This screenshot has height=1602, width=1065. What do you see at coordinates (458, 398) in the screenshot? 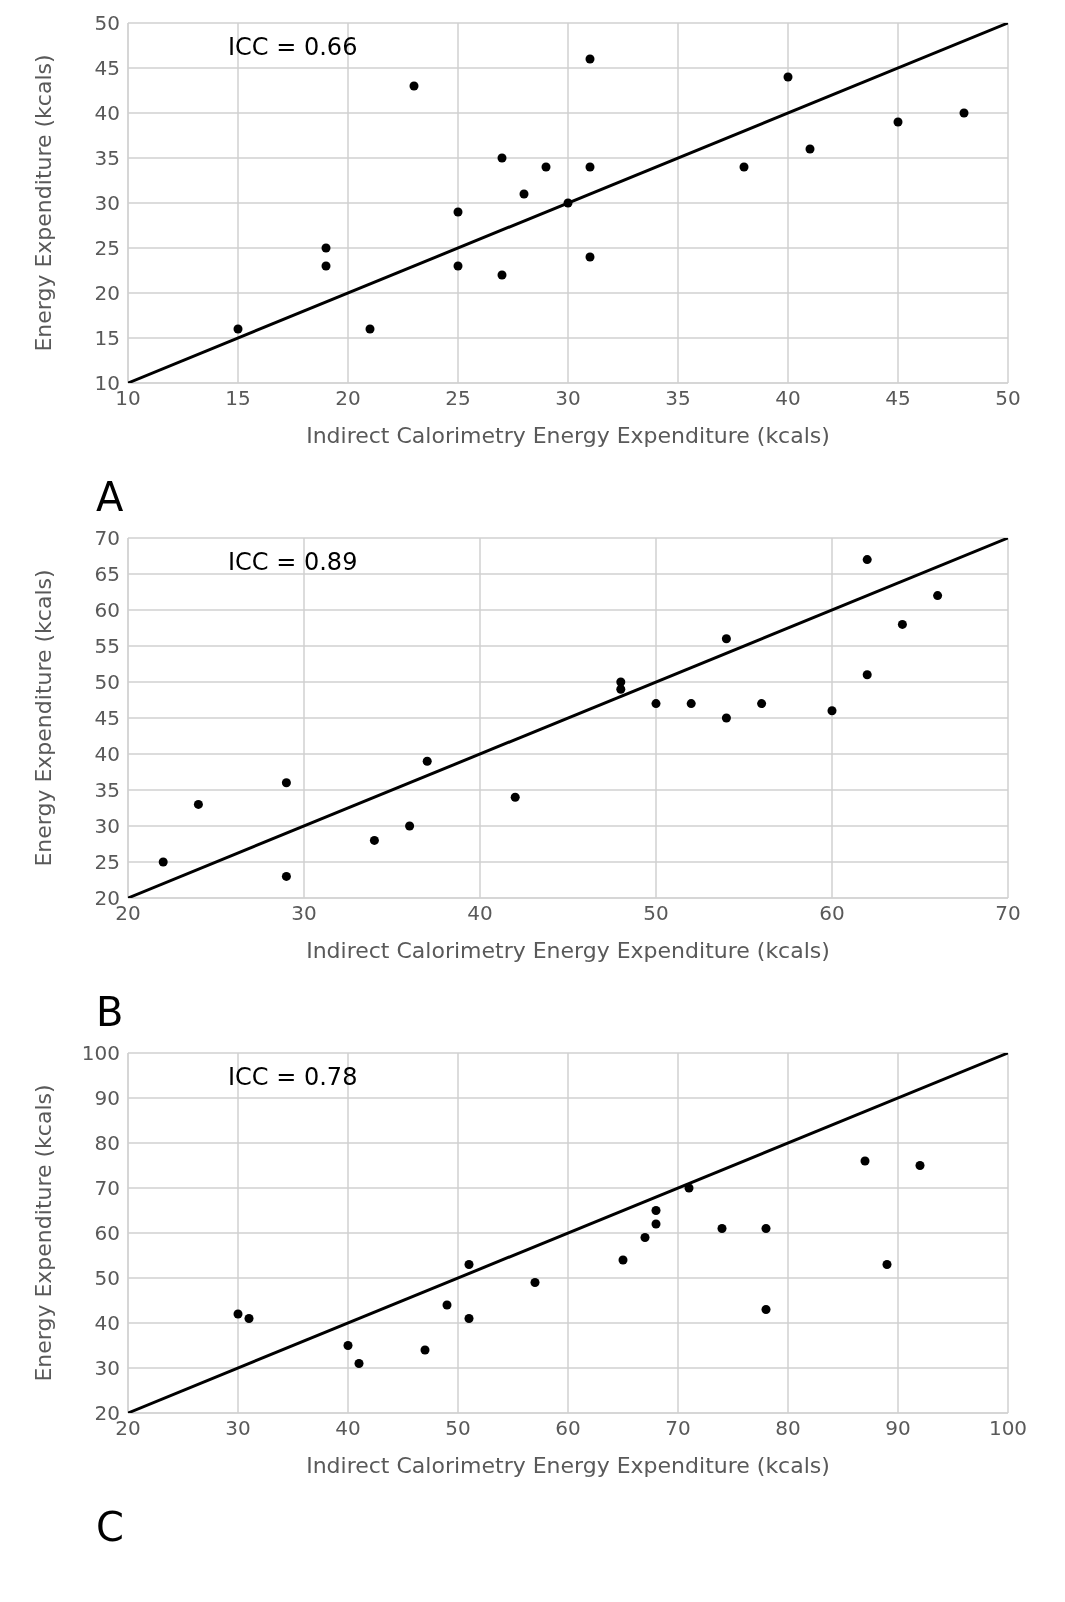
I see `x-tick-label: 25` at bounding box center [458, 398].